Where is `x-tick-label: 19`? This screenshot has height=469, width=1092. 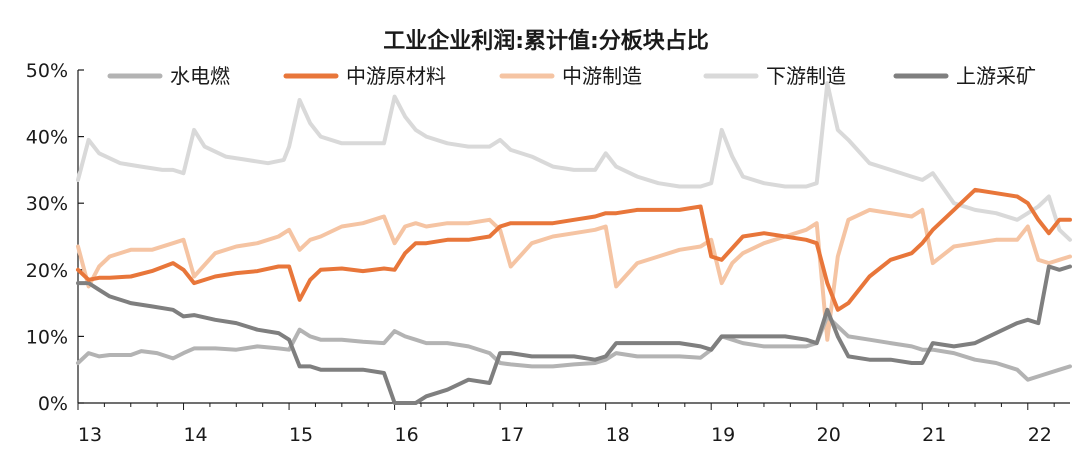 x-tick-label: 19 is located at coordinates (723, 435).